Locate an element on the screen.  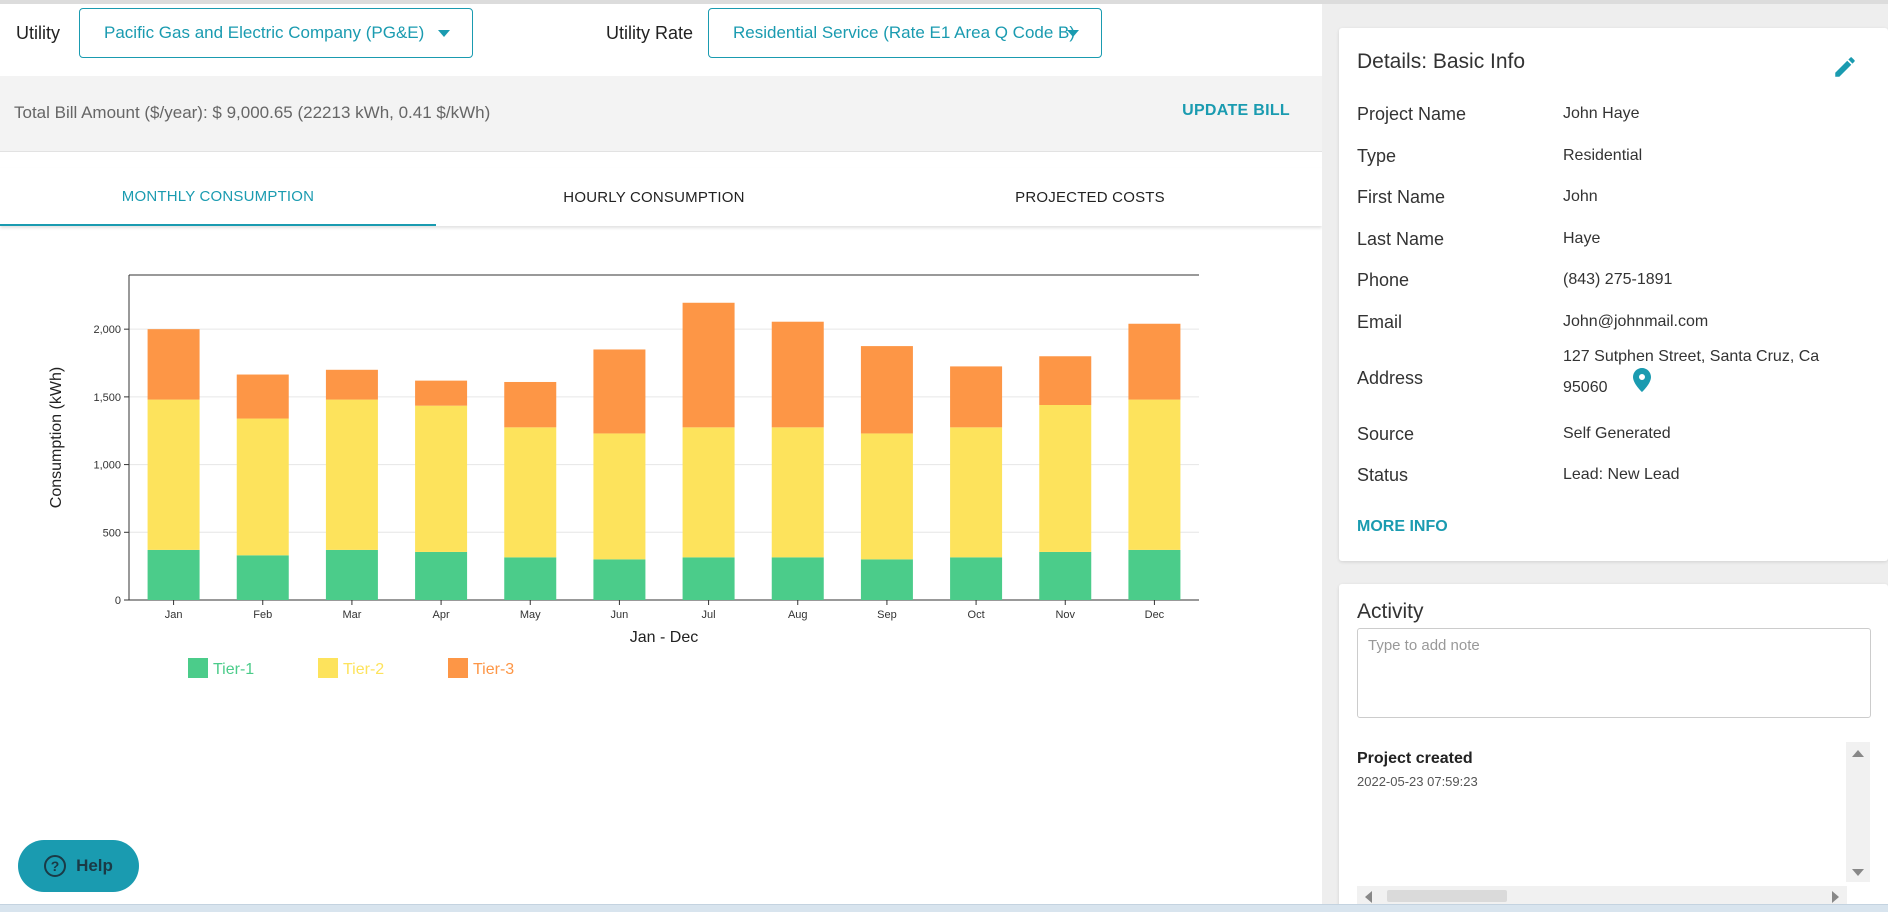
bar-tier-1-sep is located at coordinates (886, 579).